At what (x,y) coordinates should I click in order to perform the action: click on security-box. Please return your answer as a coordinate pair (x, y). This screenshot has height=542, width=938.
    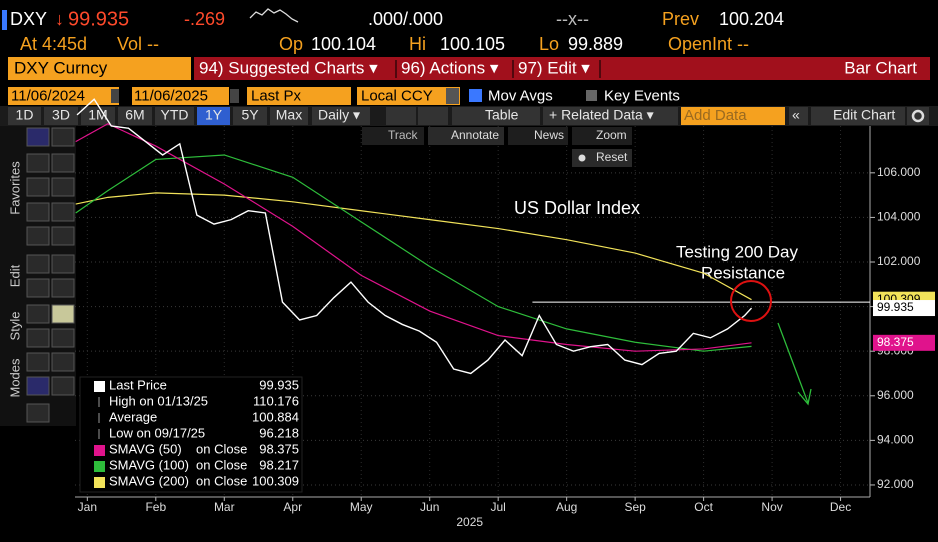
    Looking at the image, I should click on (99, 68).